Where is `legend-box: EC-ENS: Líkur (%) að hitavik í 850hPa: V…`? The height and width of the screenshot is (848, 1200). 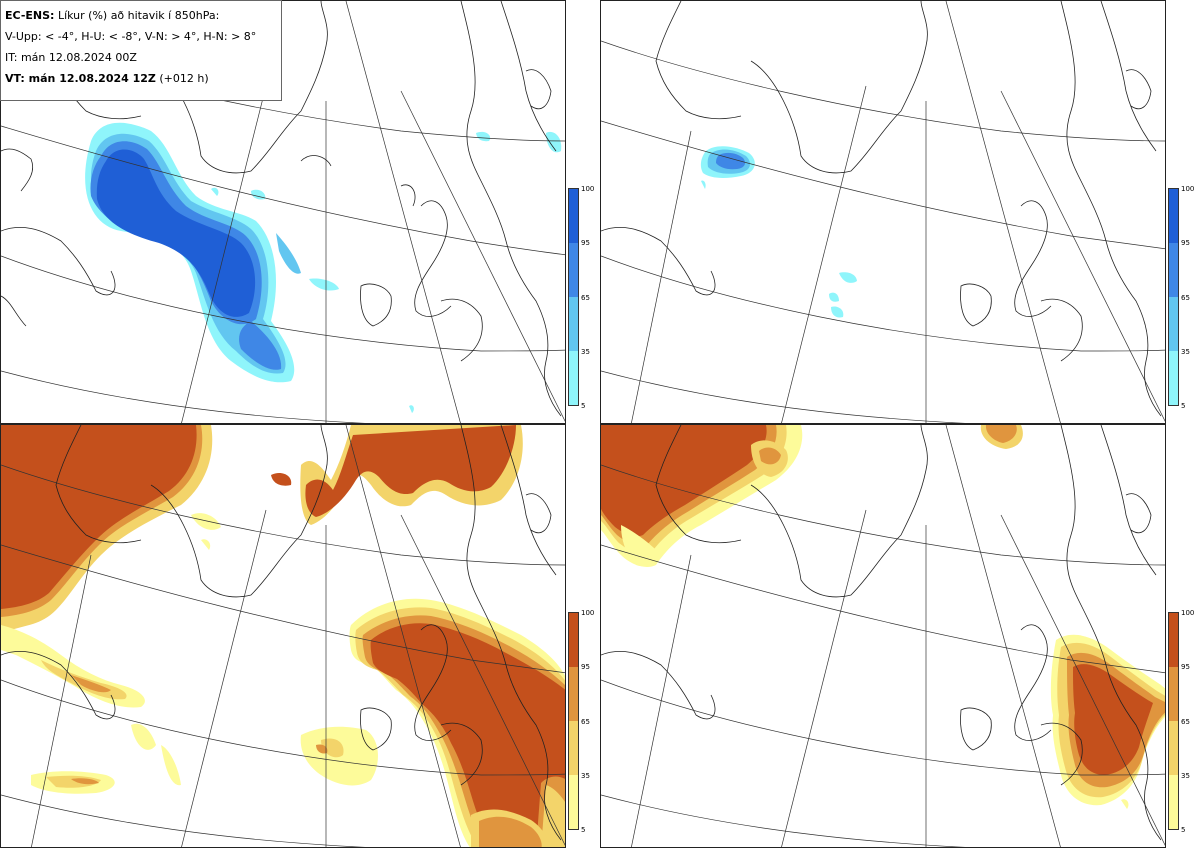 legend-box: EC-ENS: Líkur (%) að hitavik í 850hPa: V… is located at coordinates (141, 50).